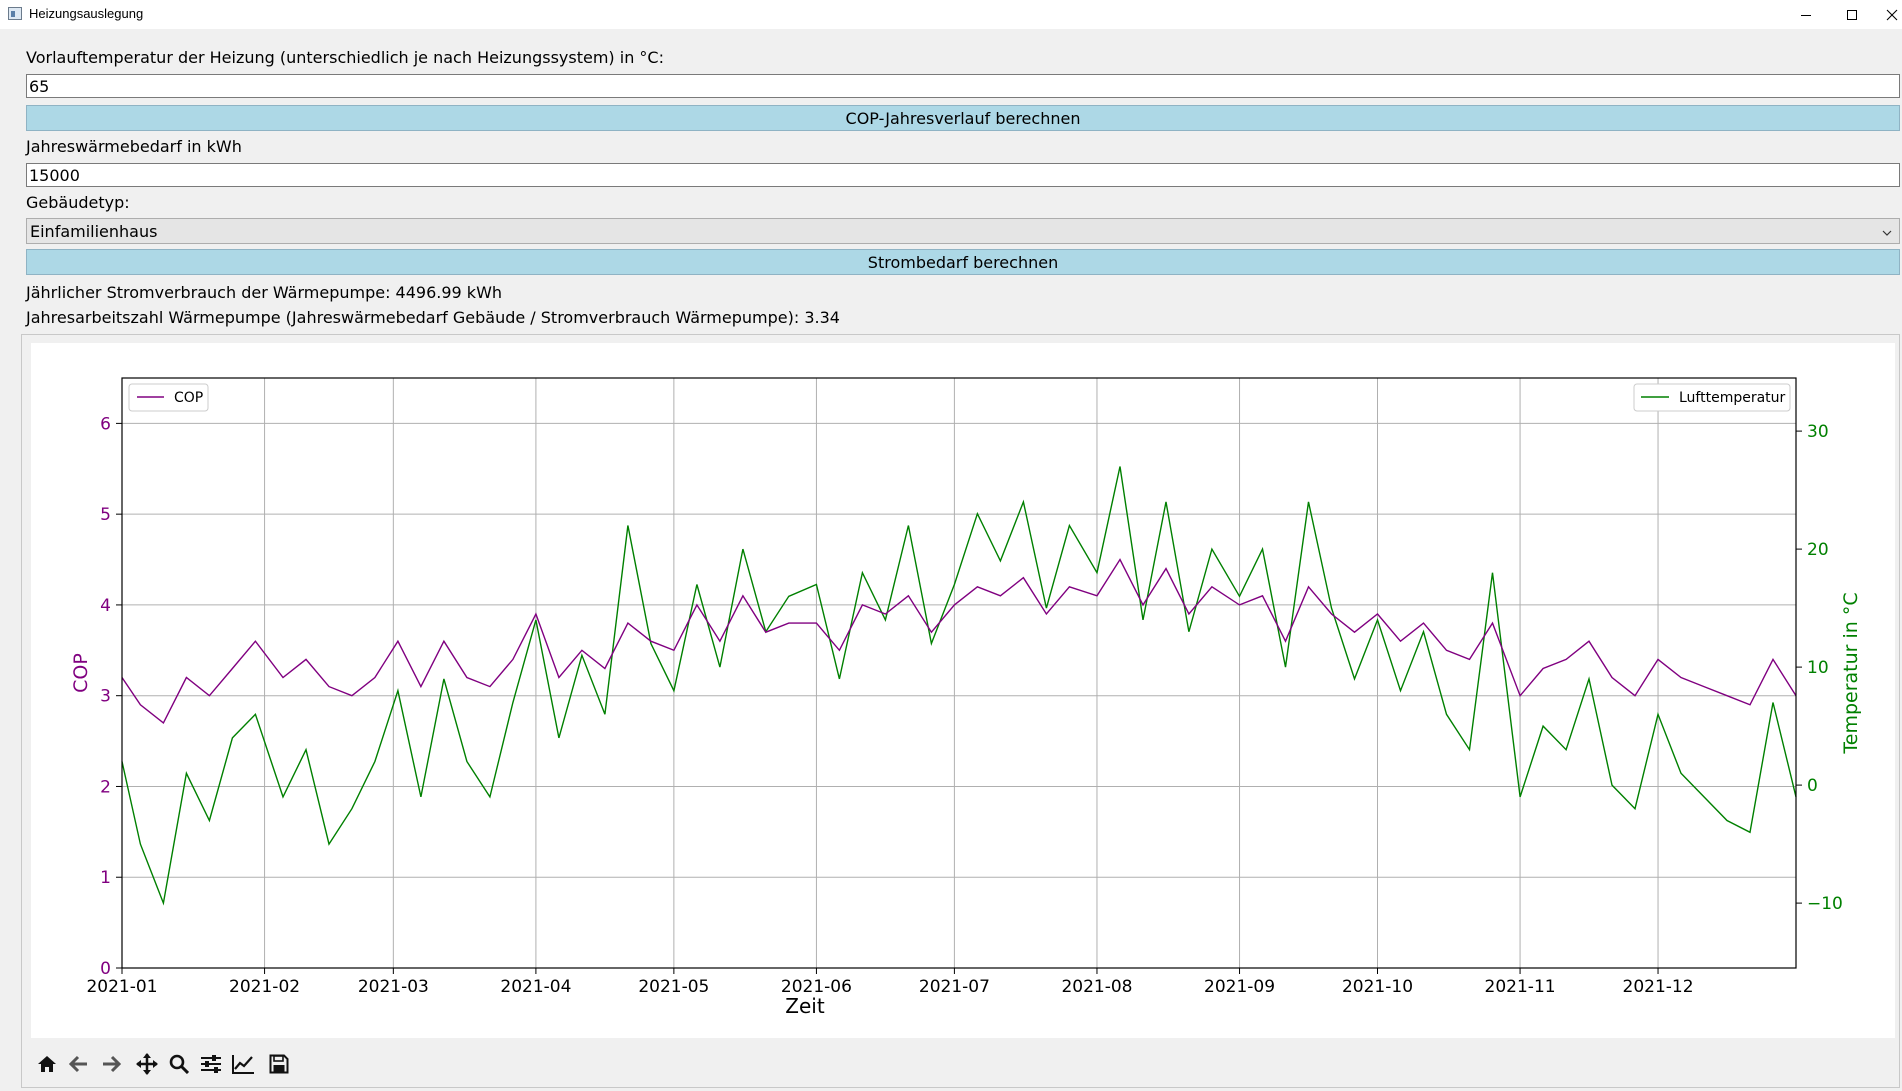  I want to click on left-tick-label: 6, so click(105, 424).